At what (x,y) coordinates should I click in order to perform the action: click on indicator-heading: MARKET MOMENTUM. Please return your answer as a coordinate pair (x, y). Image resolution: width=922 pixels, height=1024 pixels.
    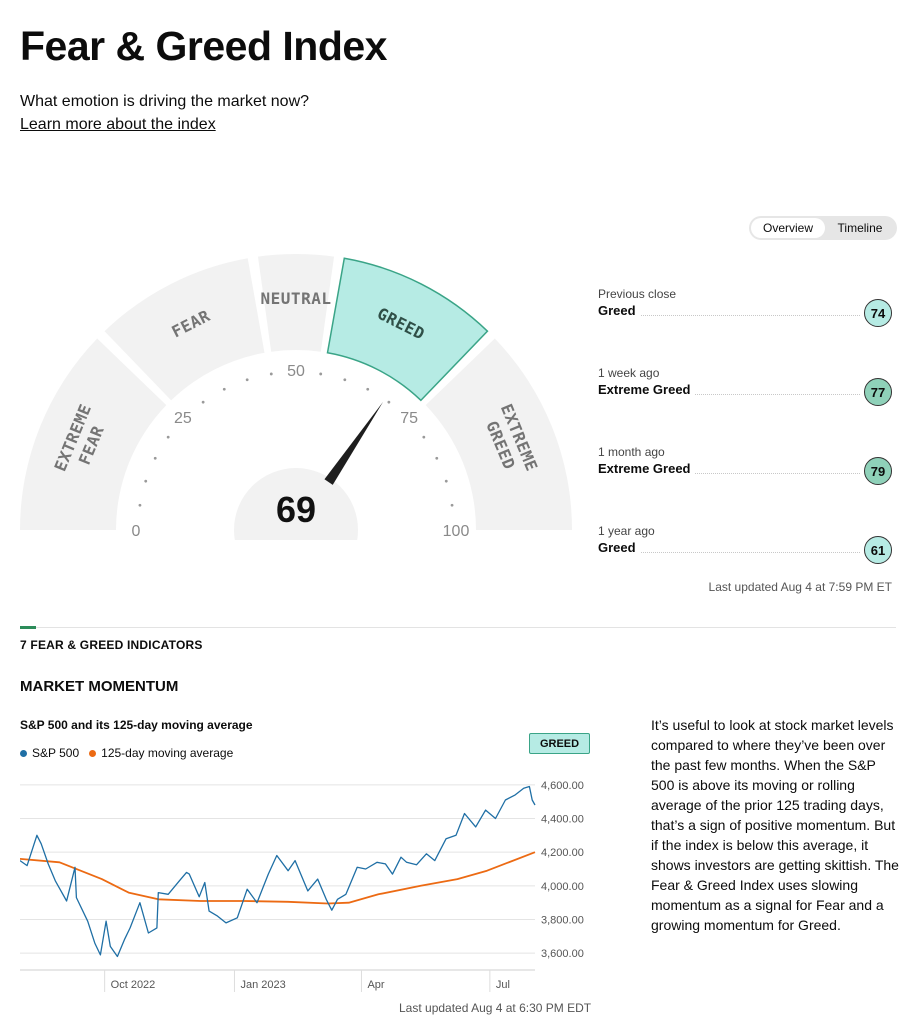
    Looking at the image, I should click on (99, 686).